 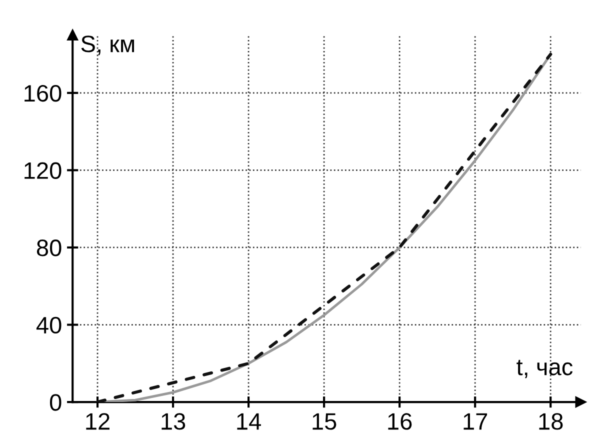 I want to click on y-tick-label: 40, so click(x=49, y=325).